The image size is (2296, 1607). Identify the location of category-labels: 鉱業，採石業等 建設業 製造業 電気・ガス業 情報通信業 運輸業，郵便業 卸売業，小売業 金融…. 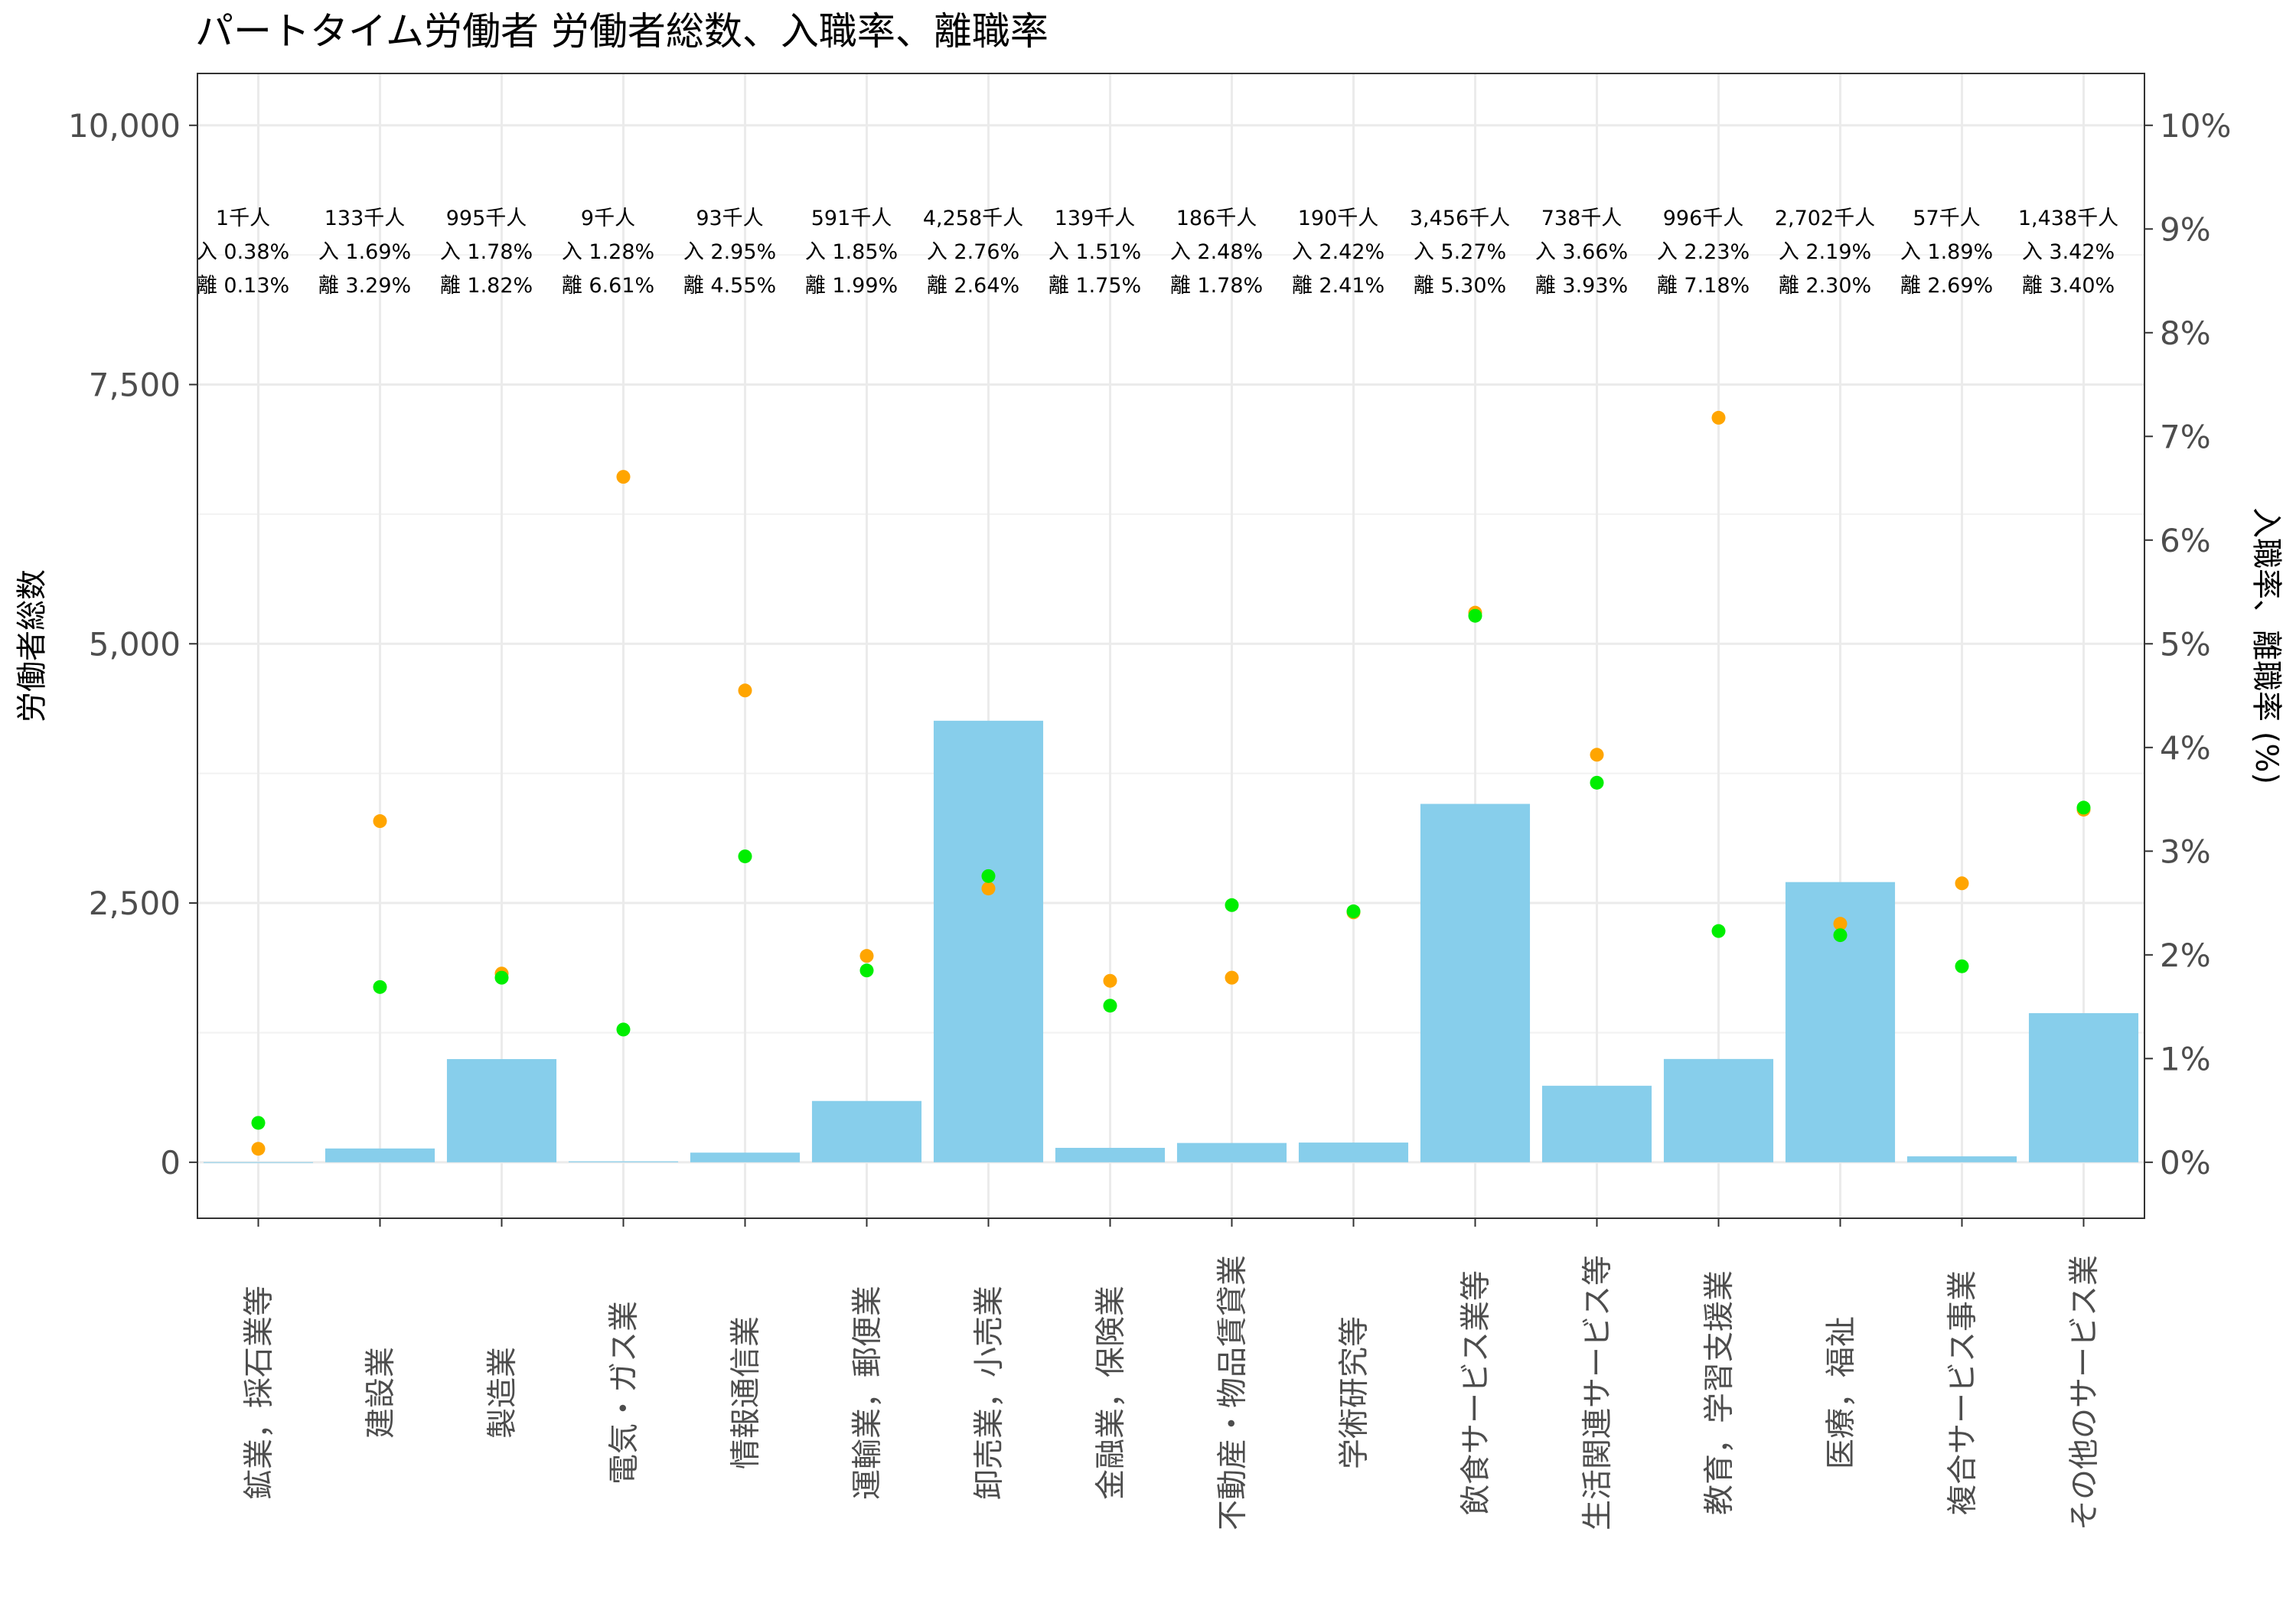
(1172, 1392).